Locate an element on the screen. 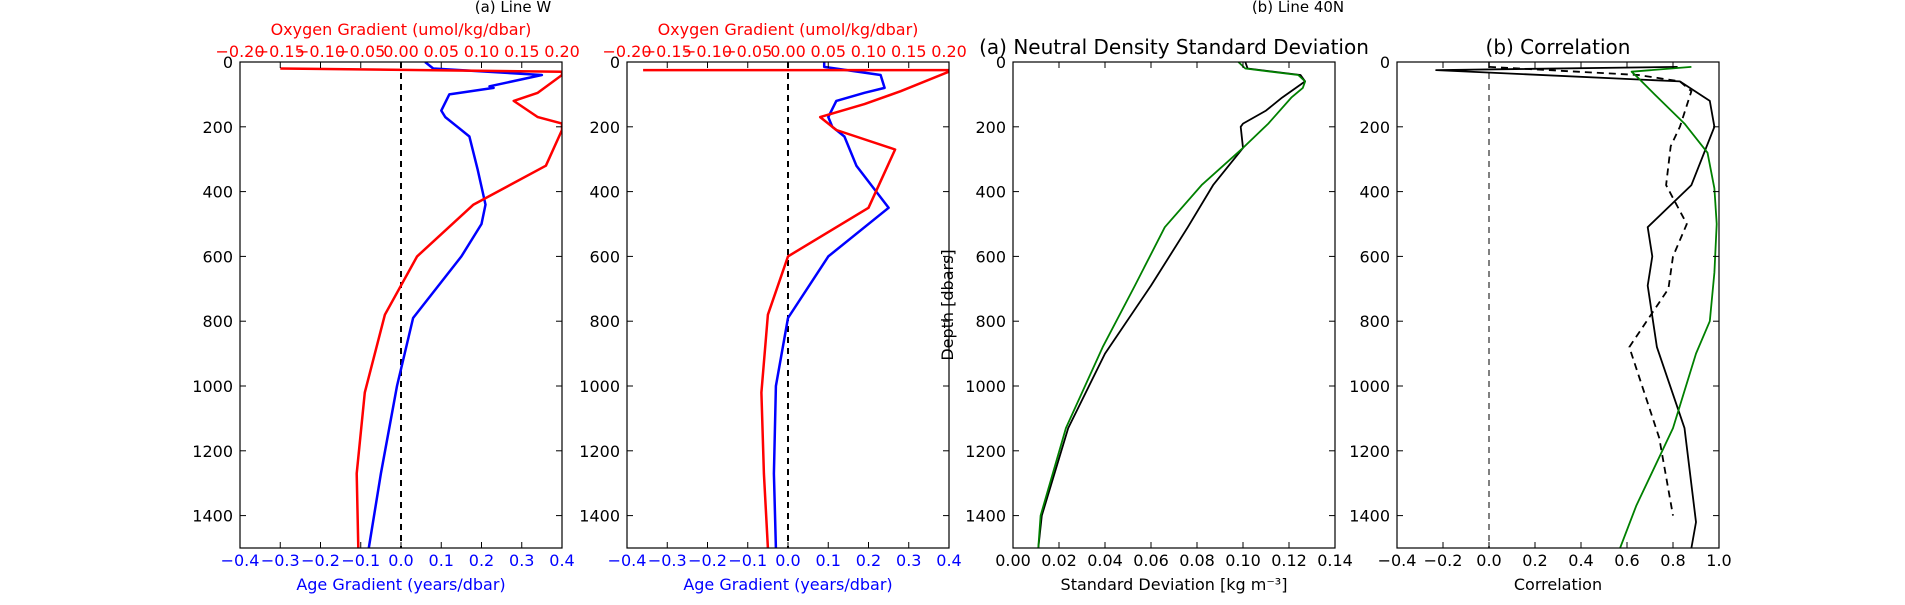 This screenshot has height=605, width=1905. x-tick-label: 1.0 is located at coordinates (1718, 560).